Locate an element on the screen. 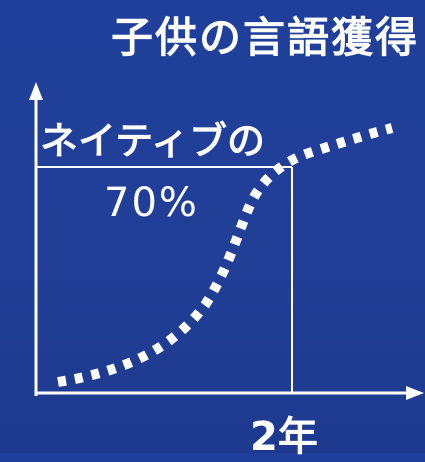 This screenshot has height=462, width=425. years-label: 2年 is located at coordinates (284, 437).